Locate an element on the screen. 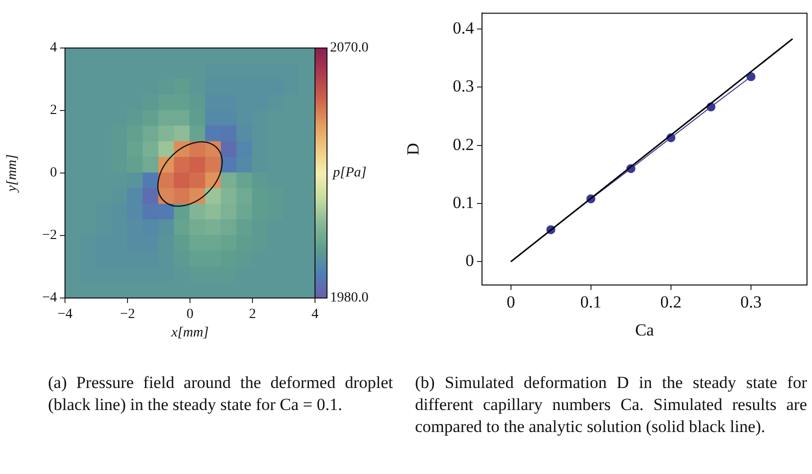  y-tick-label: −2 is located at coordinates (49, 236).